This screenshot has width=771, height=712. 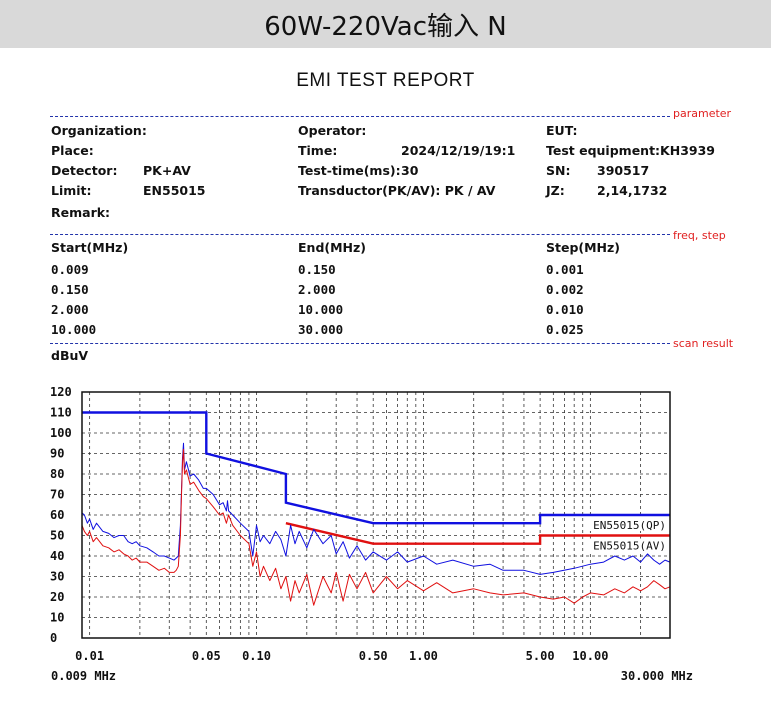 What do you see at coordinates (423, 656) in the screenshot?
I see `x-tick-label: 1.00` at bounding box center [423, 656].